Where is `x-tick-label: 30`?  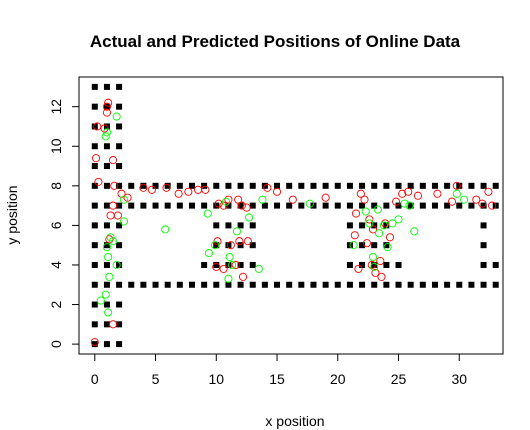 x-tick-label: 30 is located at coordinates (459, 379).